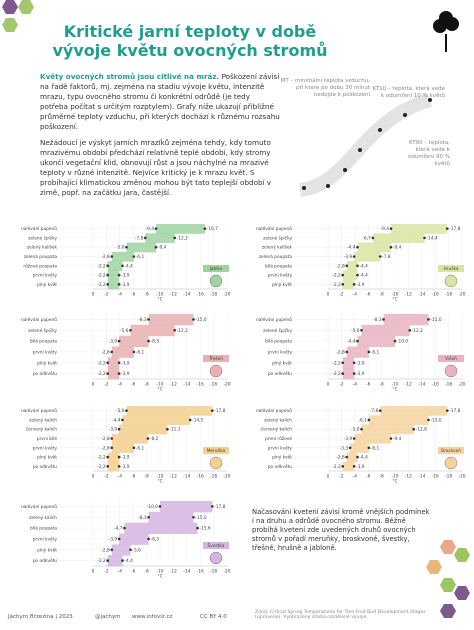  I want to click on x-tick-label: -10, so click(159, 295).